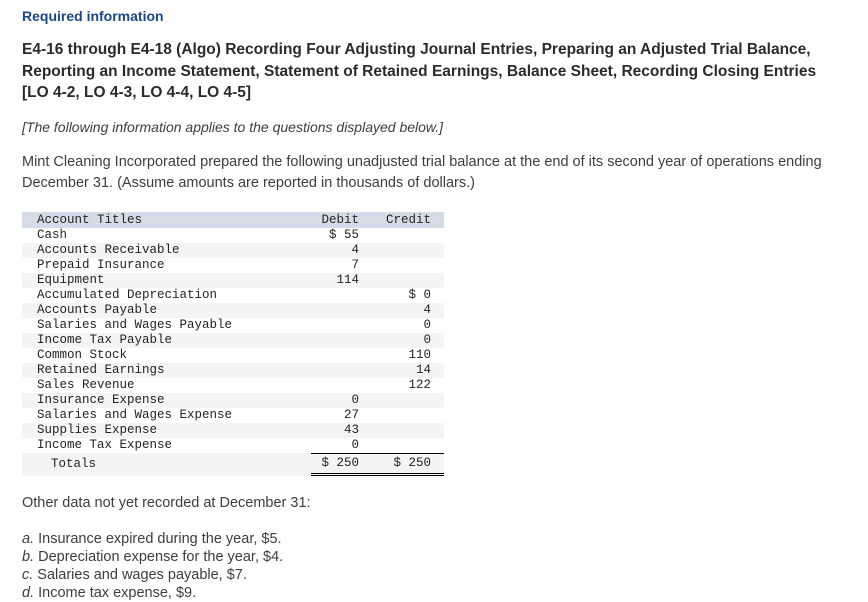  I want to click on row-amounts: 110, so click(377, 355).